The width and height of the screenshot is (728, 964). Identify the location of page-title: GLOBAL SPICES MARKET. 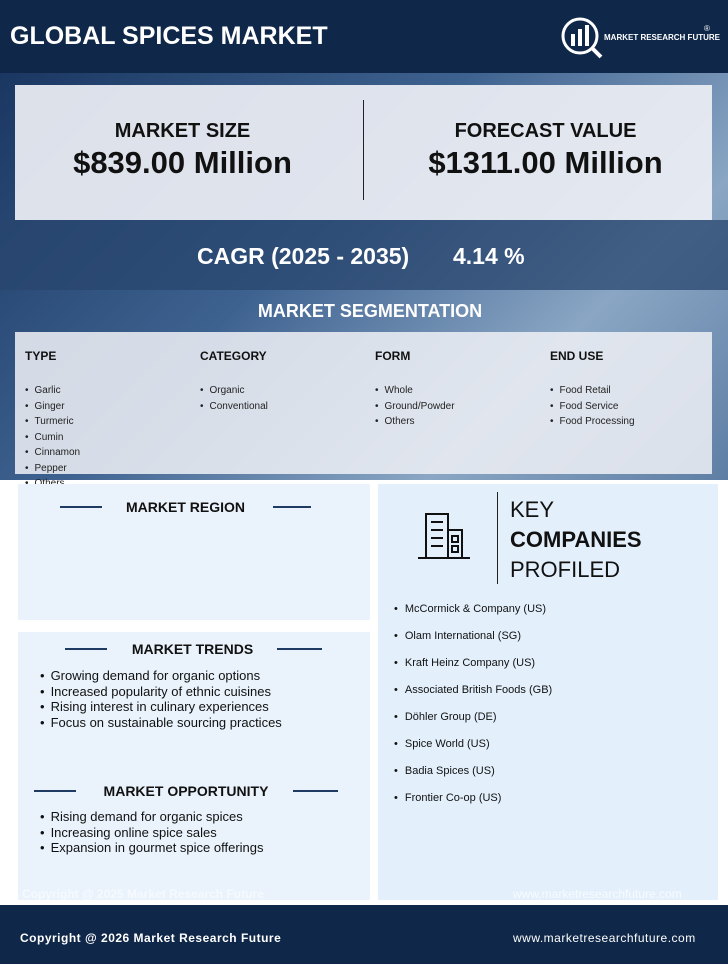
(169, 36).